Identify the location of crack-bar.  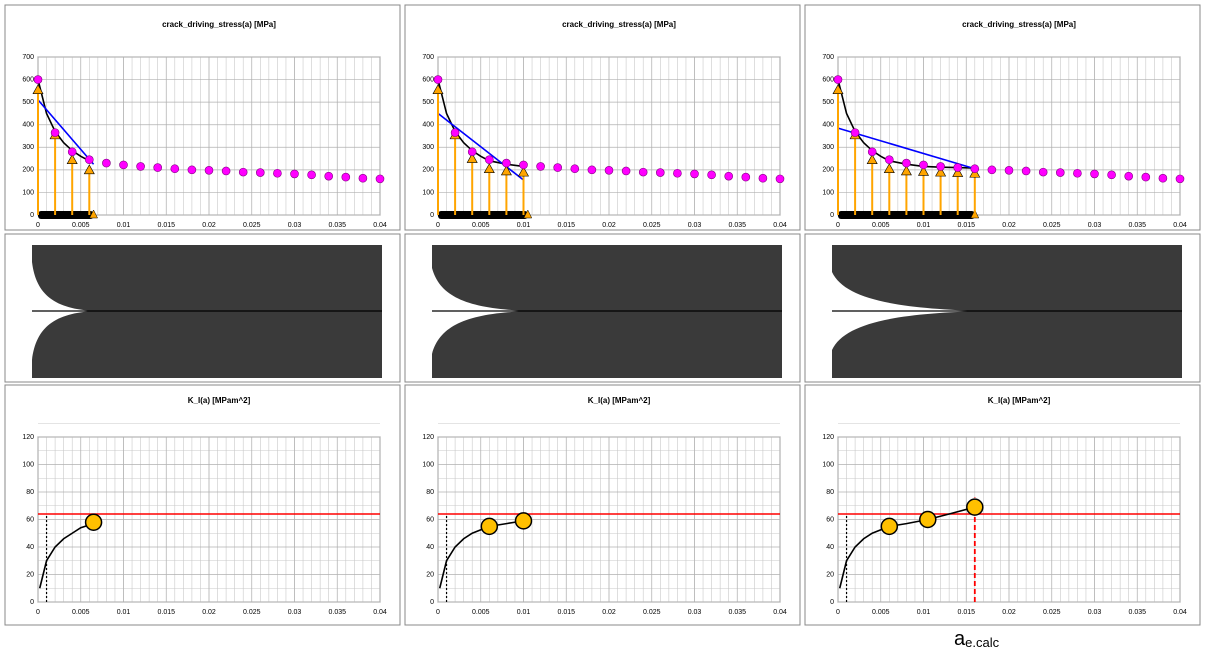
(66, 215).